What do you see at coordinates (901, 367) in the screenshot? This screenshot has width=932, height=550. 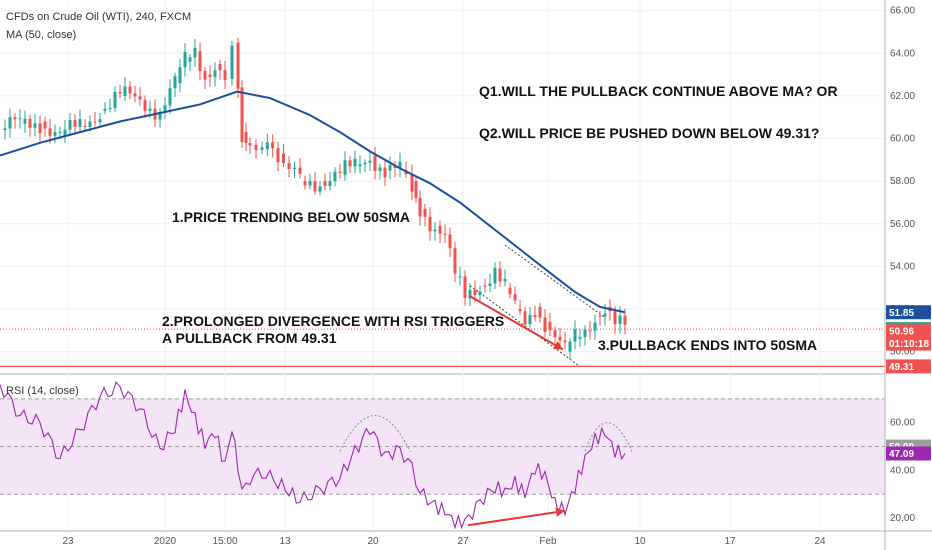 I see `price-badge-4-label: 49.31` at bounding box center [901, 367].